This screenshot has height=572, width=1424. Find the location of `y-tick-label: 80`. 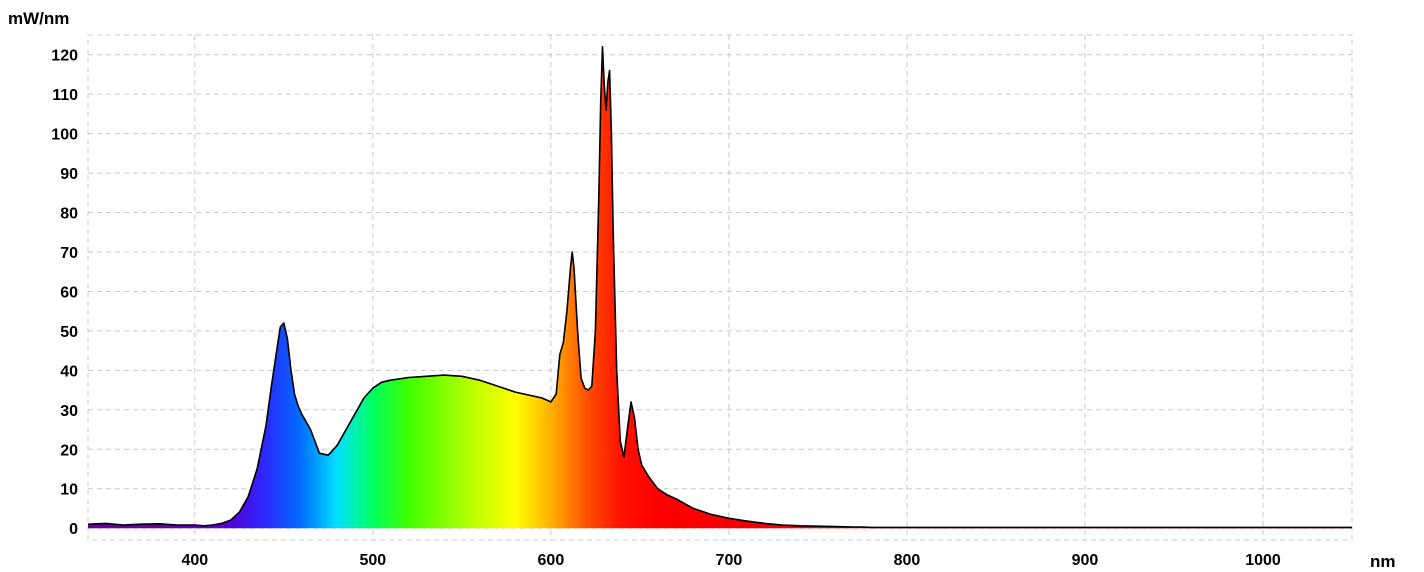

y-tick-label: 80 is located at coordinates (69, 214).